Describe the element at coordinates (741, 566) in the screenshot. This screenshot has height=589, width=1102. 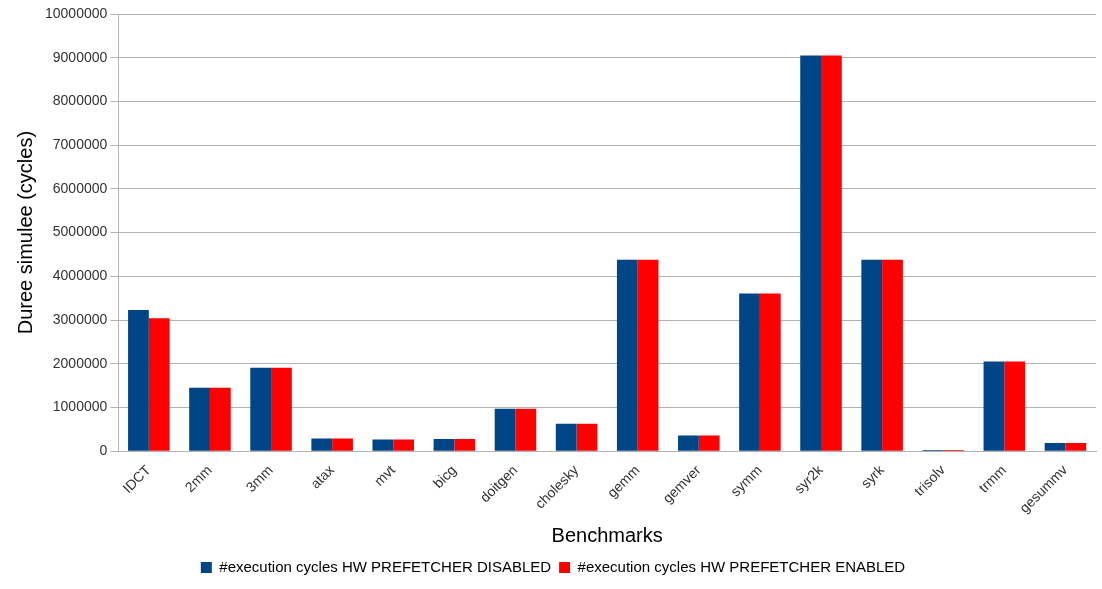
I see `legend-label: #execution cycles HW PREFETCHER ENABLED` at that location.